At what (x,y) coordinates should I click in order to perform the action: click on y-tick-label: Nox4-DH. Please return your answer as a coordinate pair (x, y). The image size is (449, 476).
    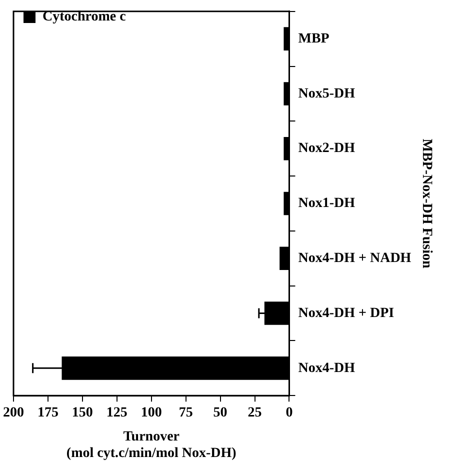
    Looking at the image, I should click on (327, 368).